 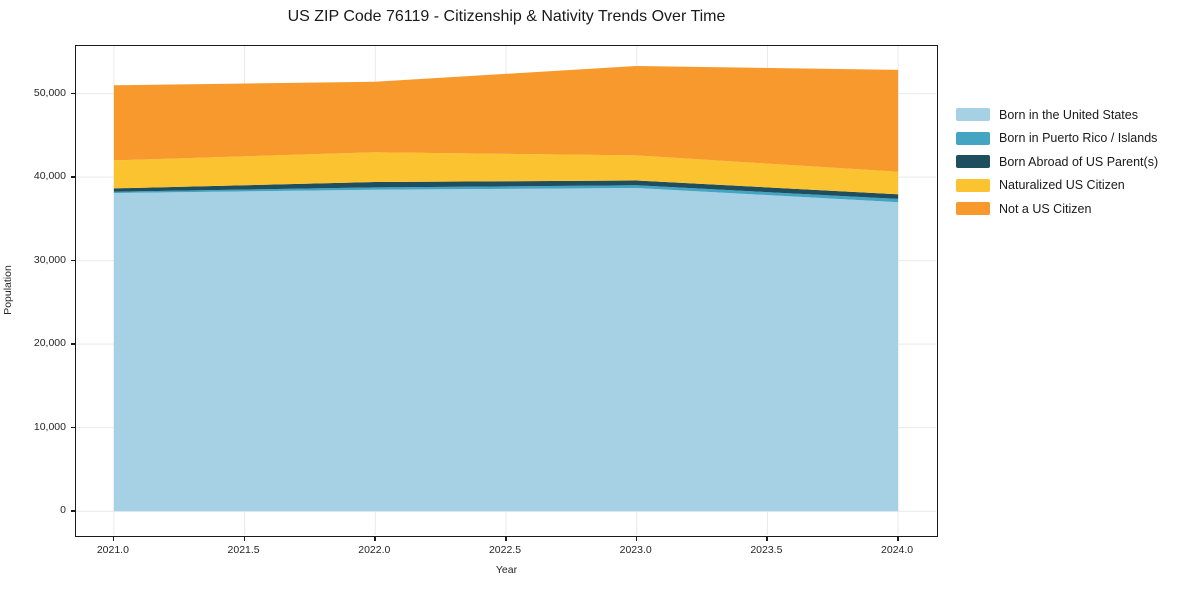 I want to click on y-tick-label: 0, so click(x=63, y=510).